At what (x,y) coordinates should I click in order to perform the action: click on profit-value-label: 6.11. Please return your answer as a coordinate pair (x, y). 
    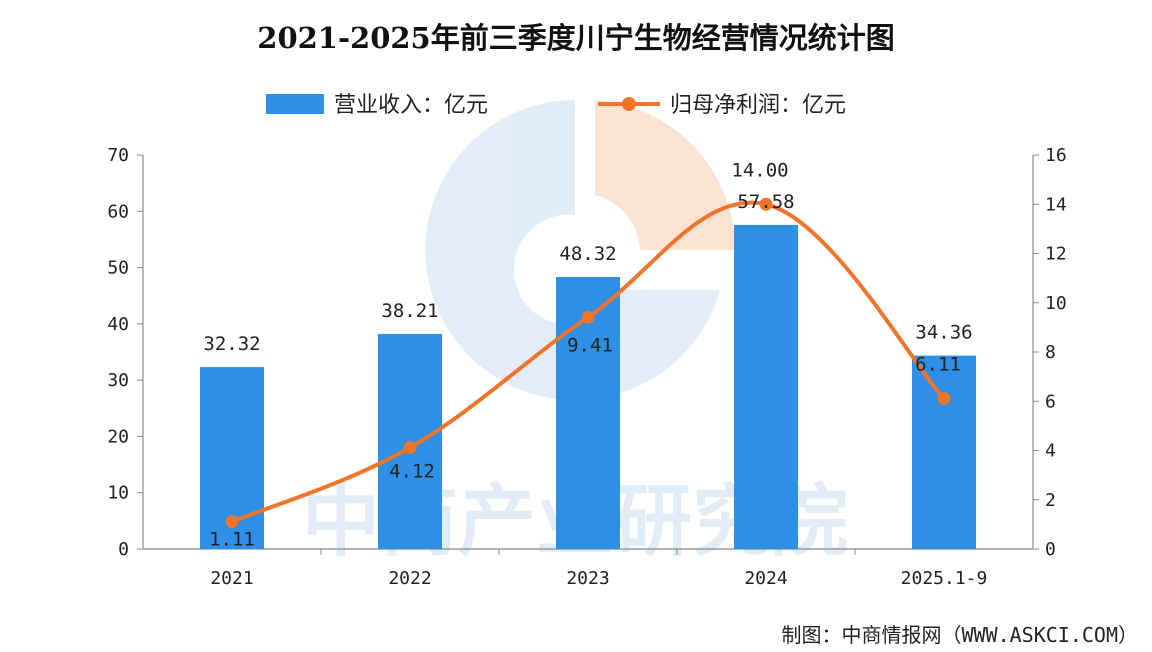
    Looking at the image, I should click on (938, 365).